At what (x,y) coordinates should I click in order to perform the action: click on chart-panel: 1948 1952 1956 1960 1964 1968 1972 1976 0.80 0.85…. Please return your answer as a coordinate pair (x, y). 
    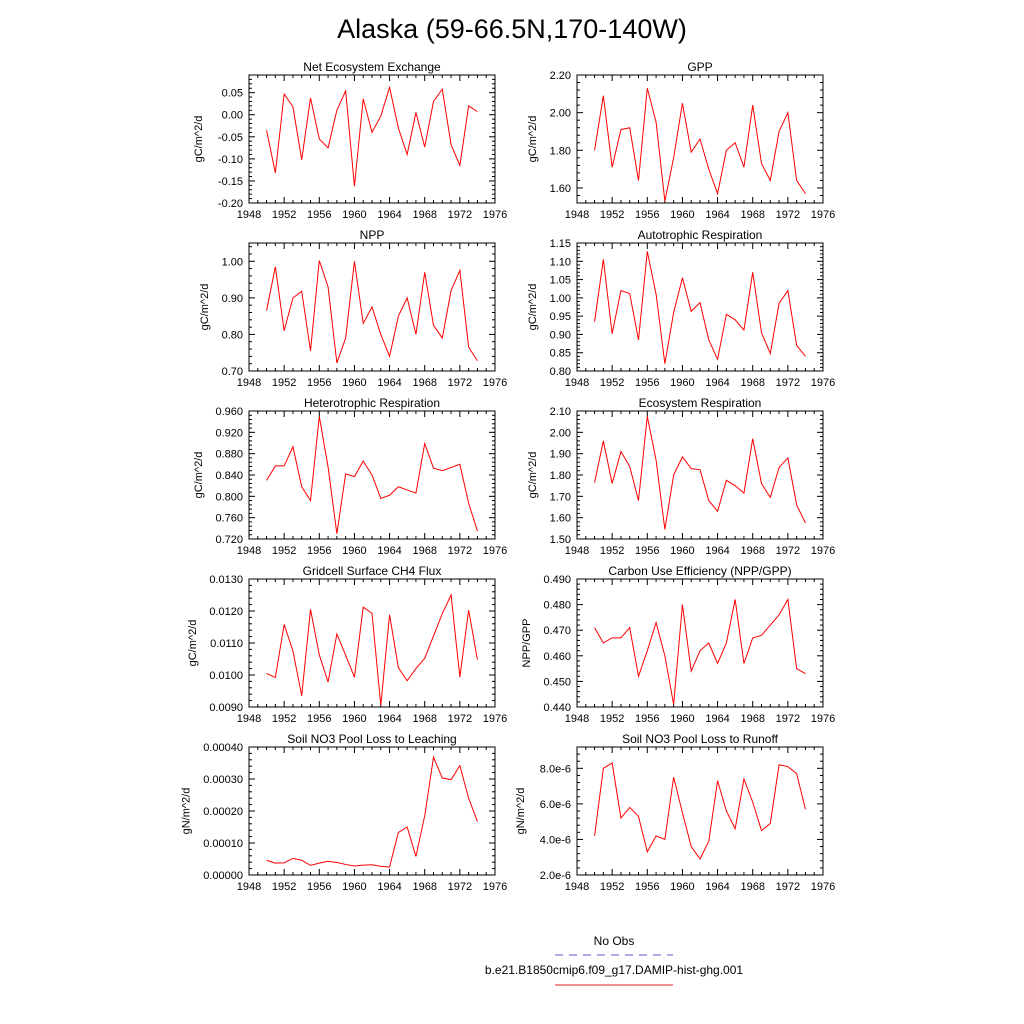
    Looking at the image, I should click on (681, 308).